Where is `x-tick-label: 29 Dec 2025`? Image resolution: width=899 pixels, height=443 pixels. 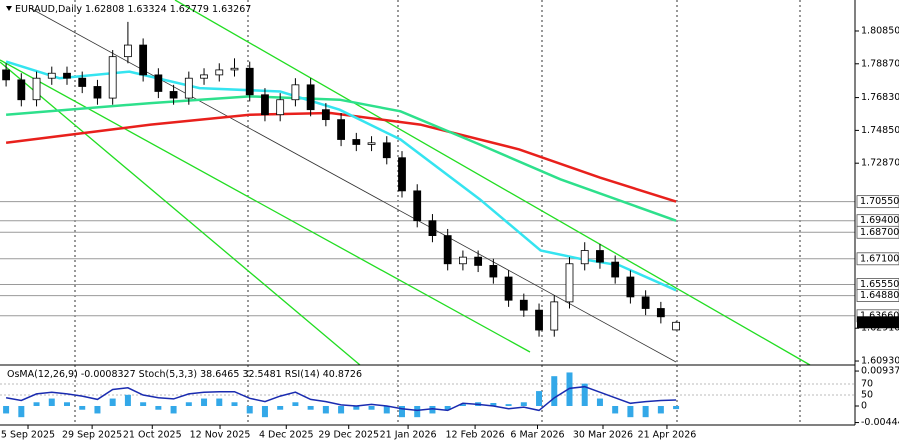
x-tick-label: 29 Dec 2025 is located at coordinates (348, 435).